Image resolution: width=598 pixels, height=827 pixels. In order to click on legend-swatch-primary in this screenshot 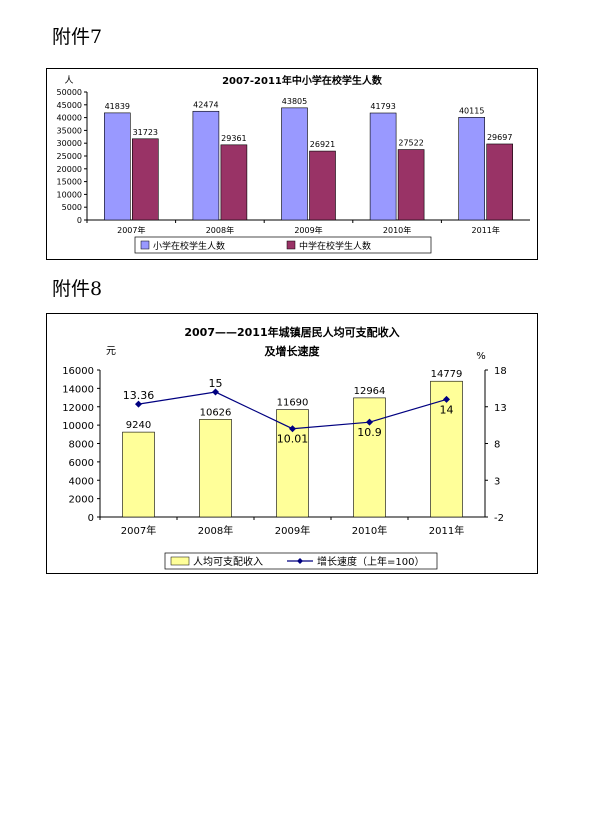, I will do `click(145, 245)`.